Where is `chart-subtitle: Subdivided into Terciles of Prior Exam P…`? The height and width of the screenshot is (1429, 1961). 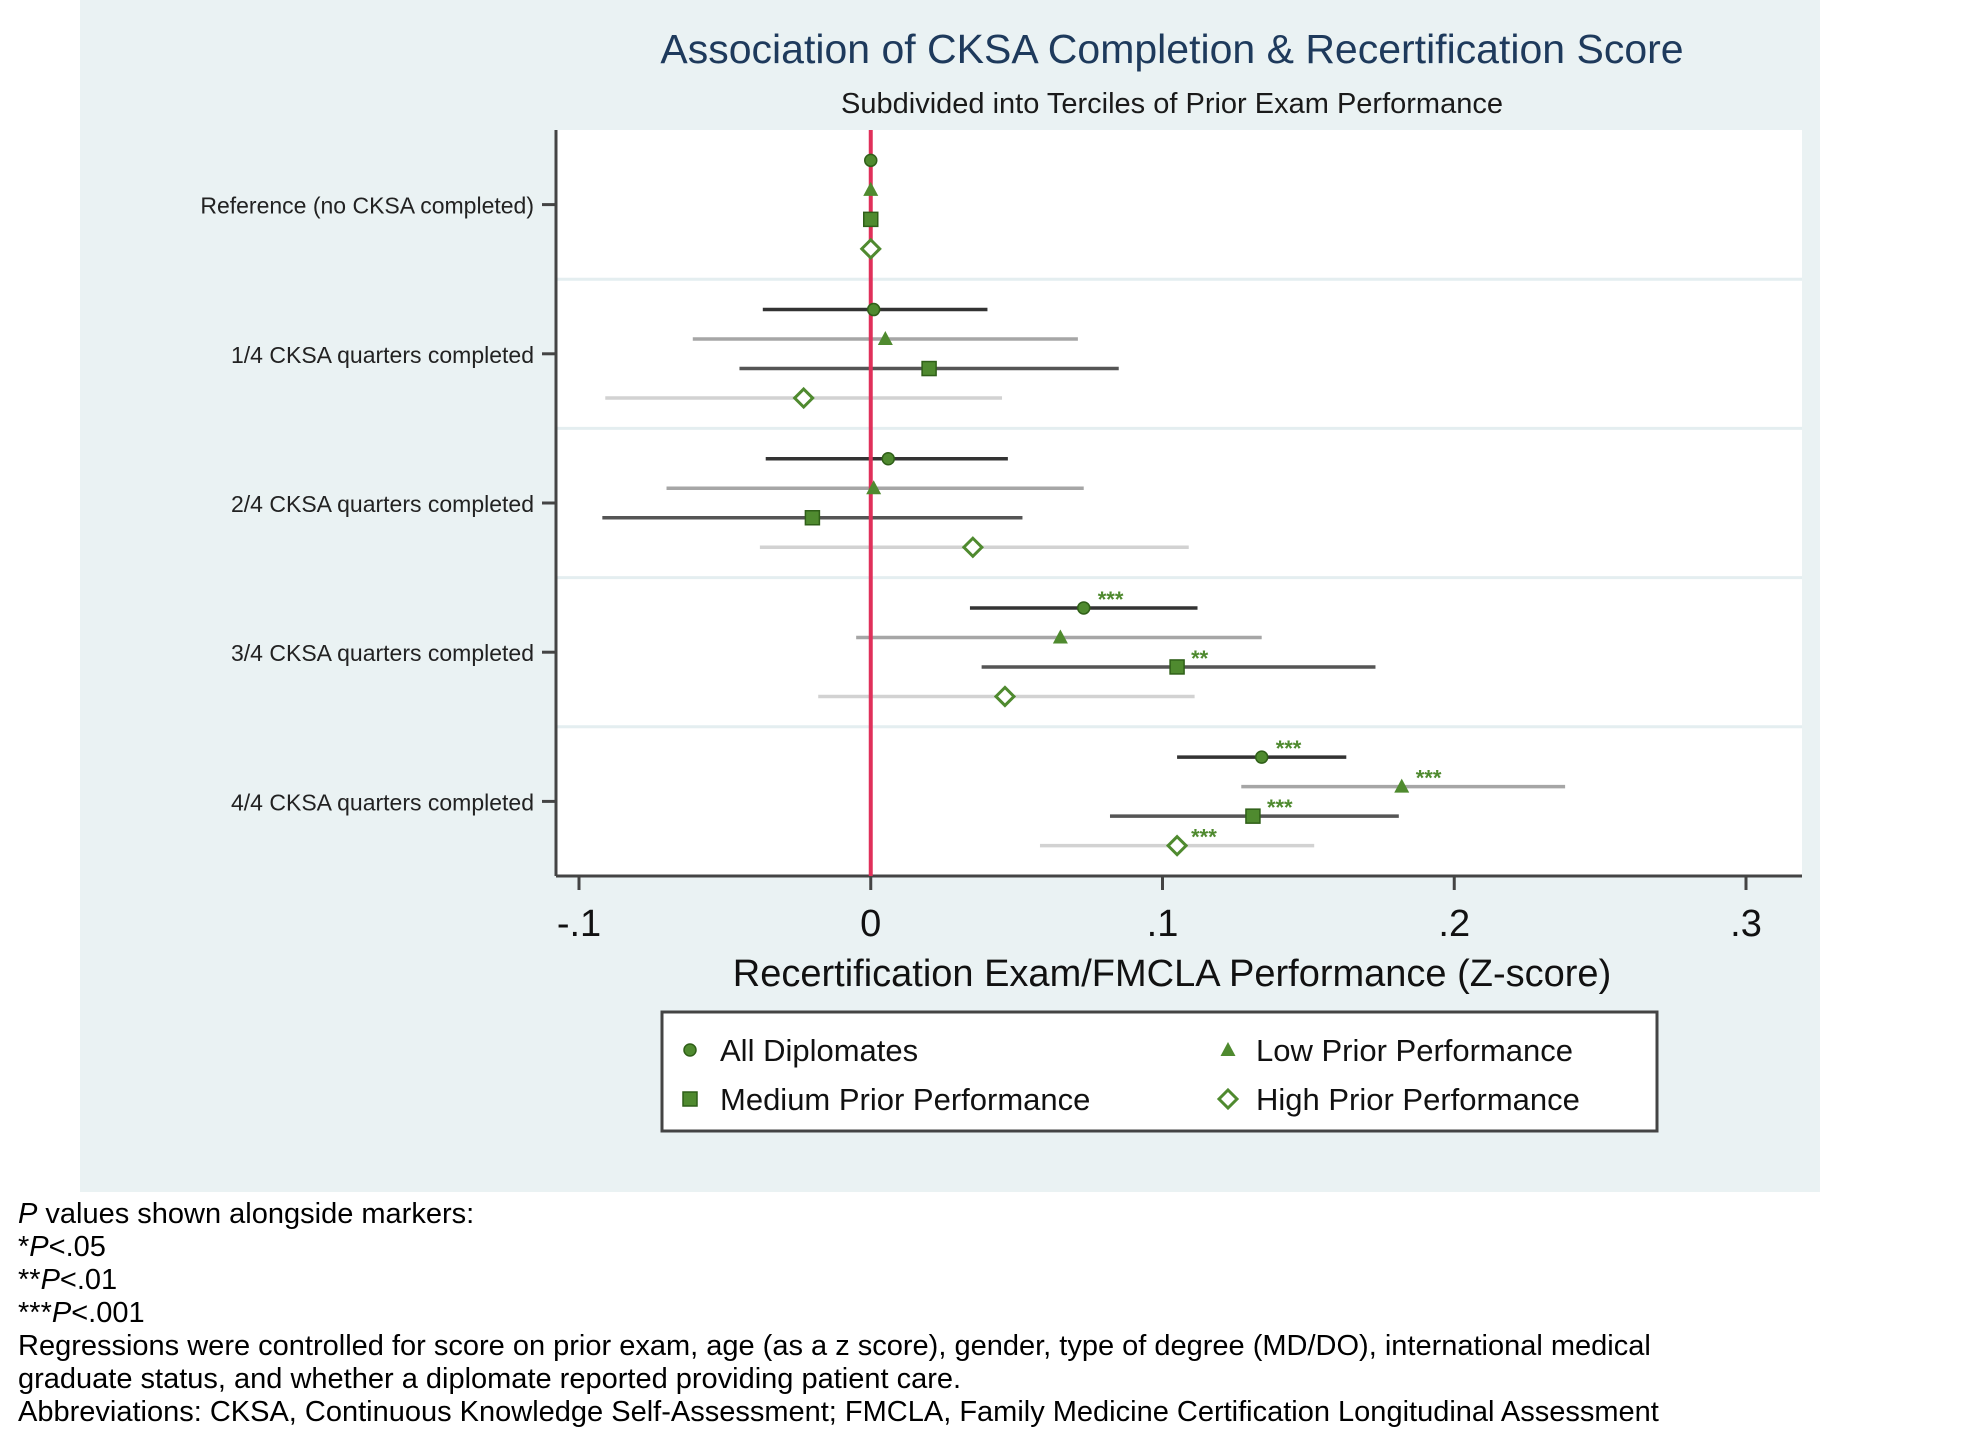
chart-subtitle: Subdivided into Terciles of Prior Exam P… is located at coordinates (1172, 104).